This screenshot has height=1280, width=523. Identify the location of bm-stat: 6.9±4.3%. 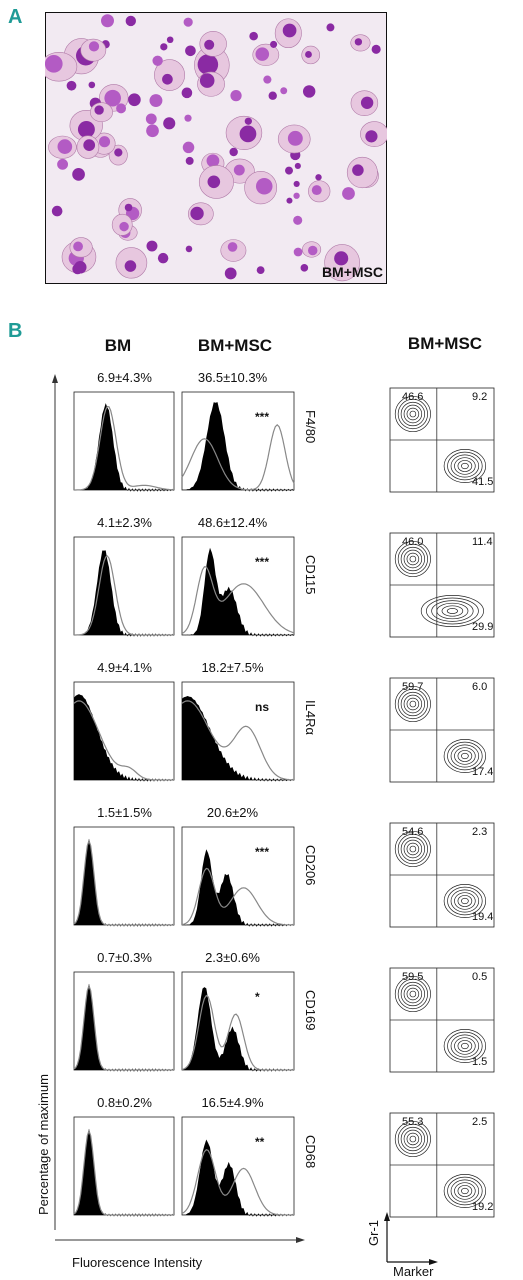
(124, 377).